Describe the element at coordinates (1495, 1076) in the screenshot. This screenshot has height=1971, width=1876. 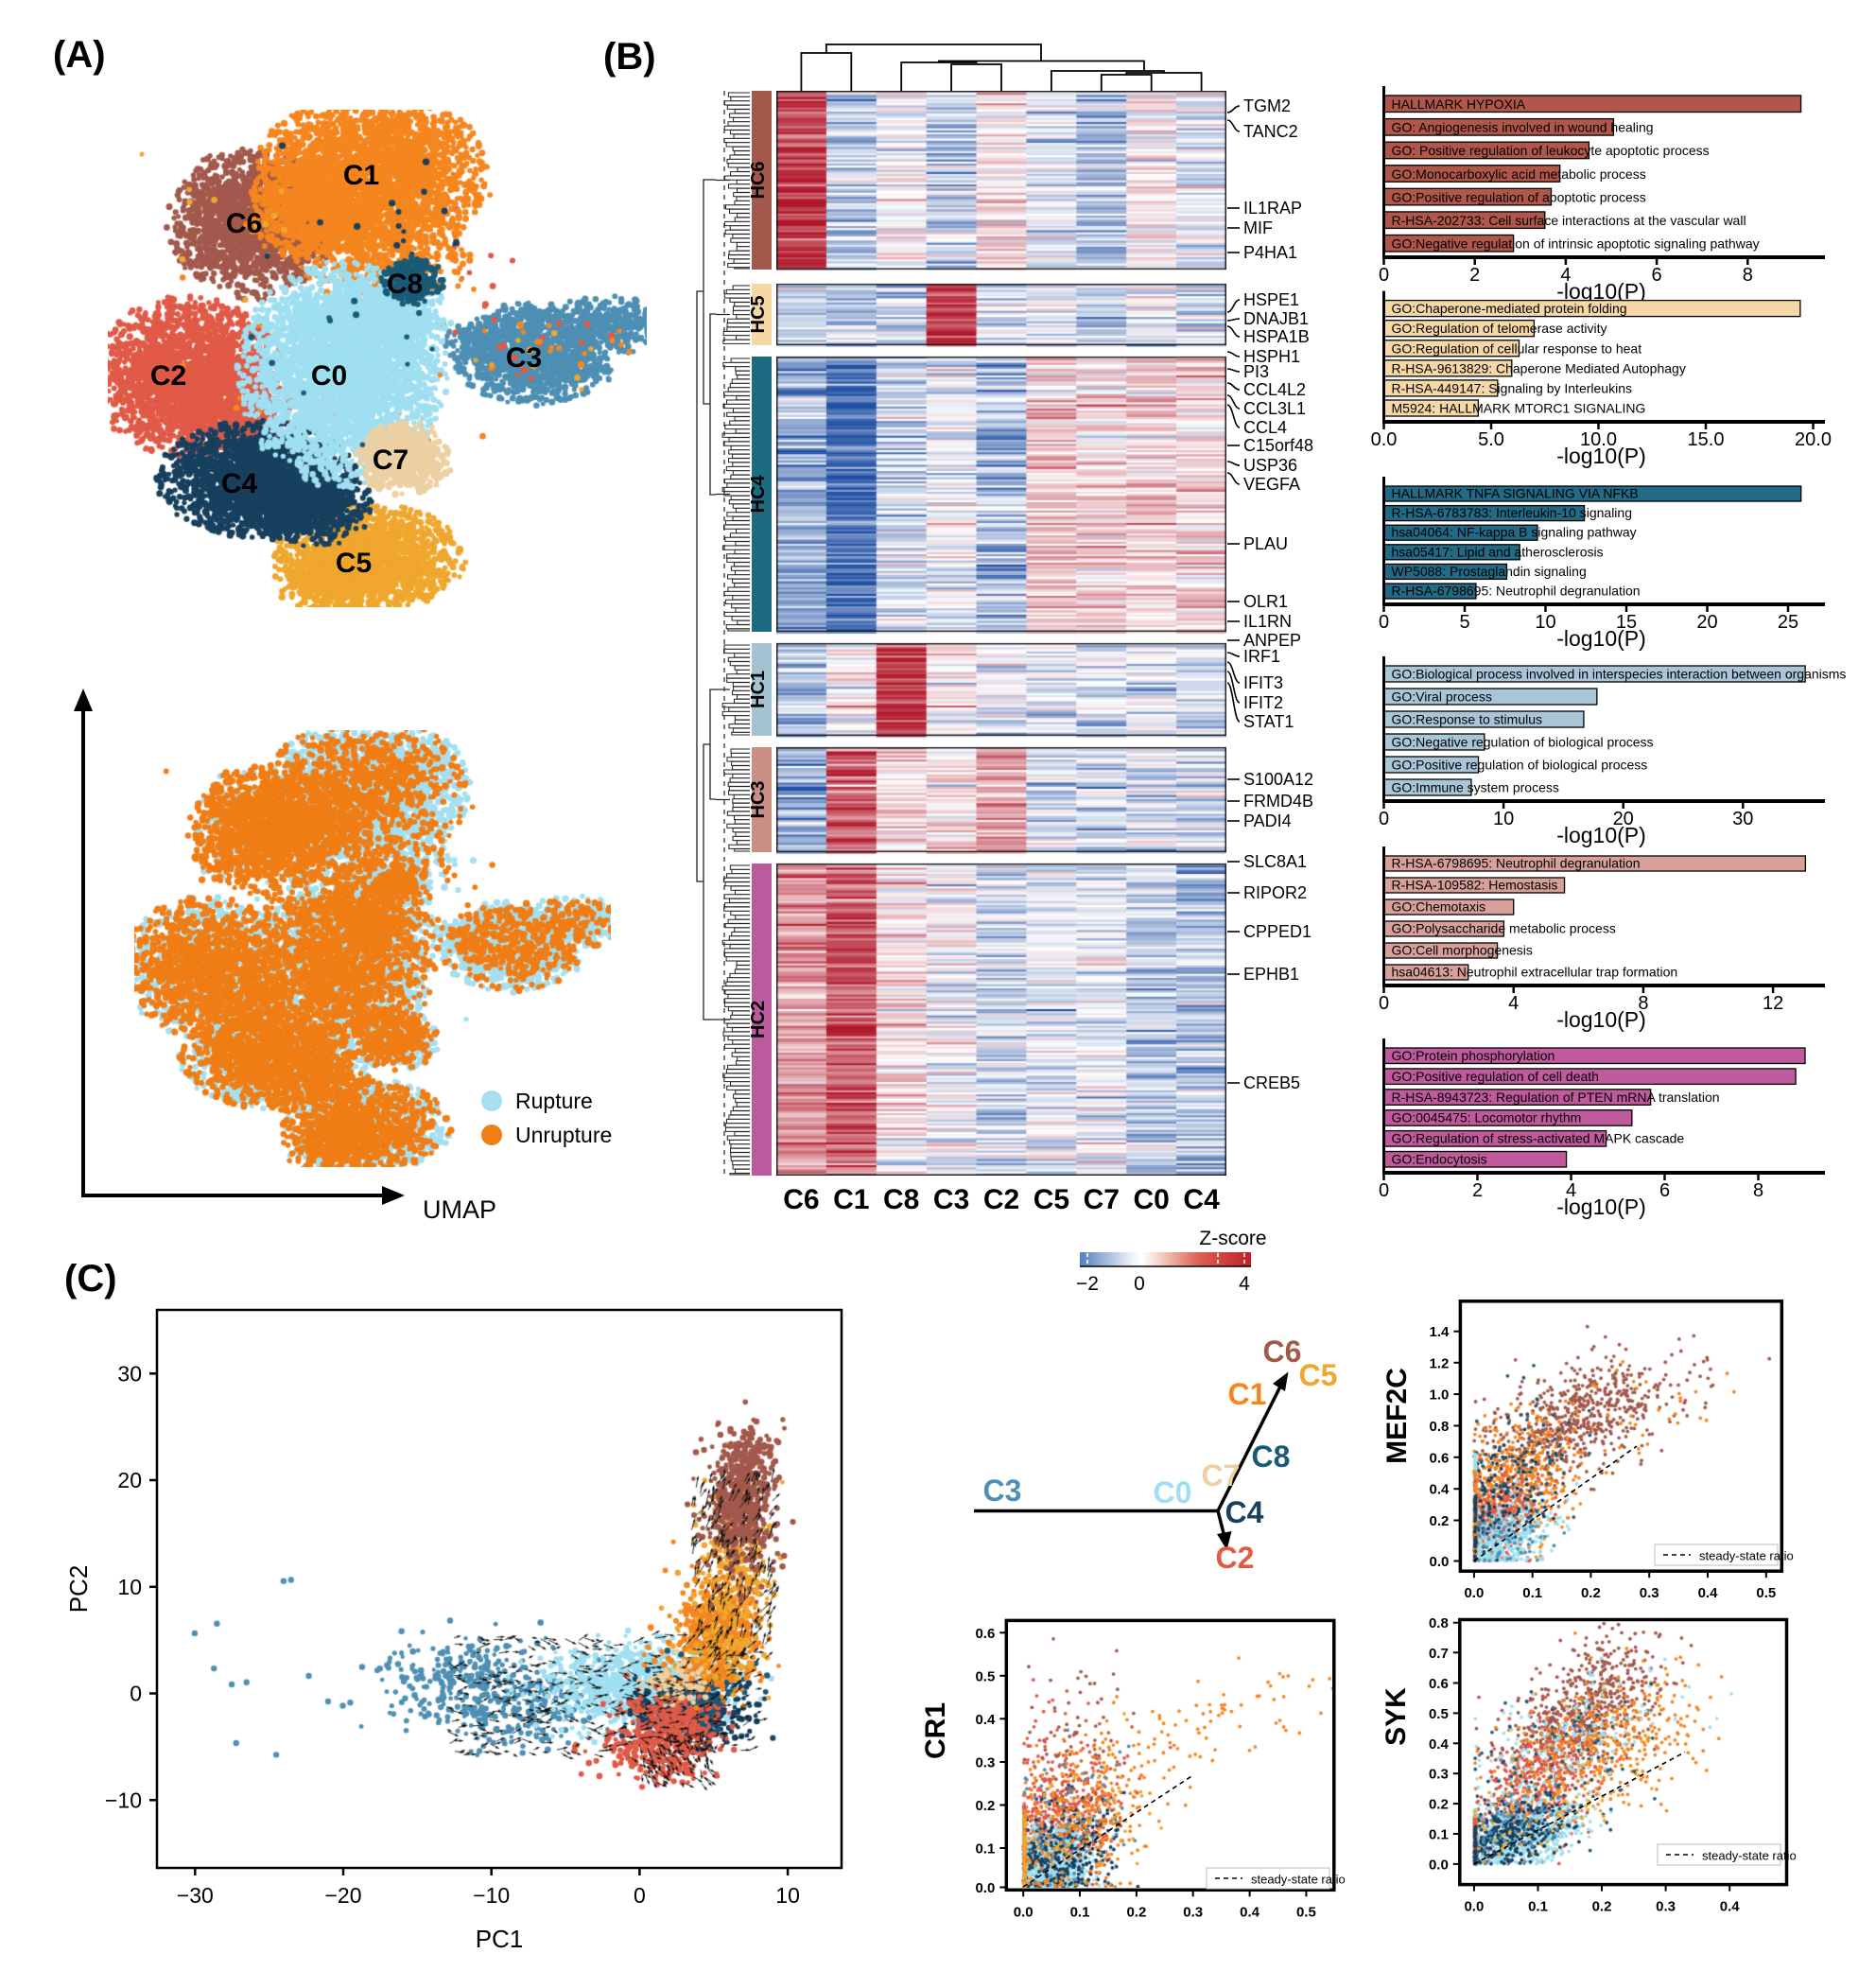
I see `svg-text:GO:Positive regulation of cell: GO:Positive regulation of cell death` at that location.